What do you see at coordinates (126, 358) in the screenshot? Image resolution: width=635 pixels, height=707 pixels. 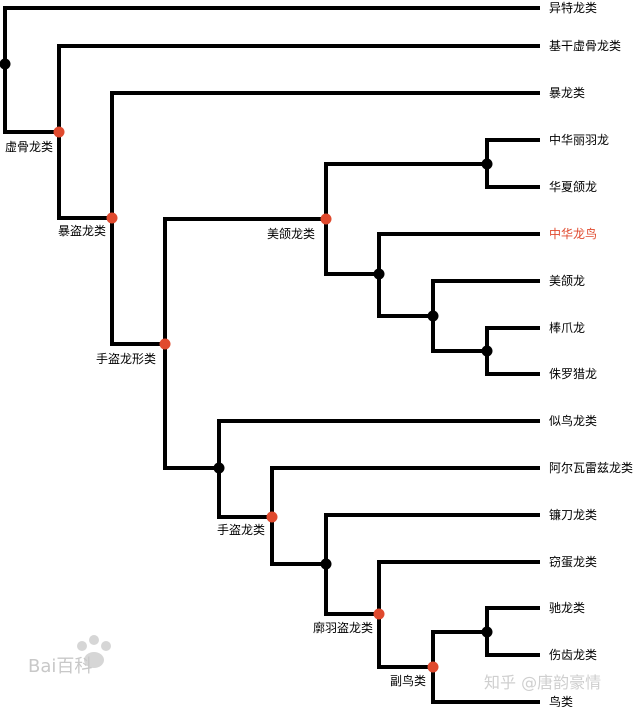 I see `clade-label-maniraptoriformes: 手盗龙形类` at bounding box center [126, 358].